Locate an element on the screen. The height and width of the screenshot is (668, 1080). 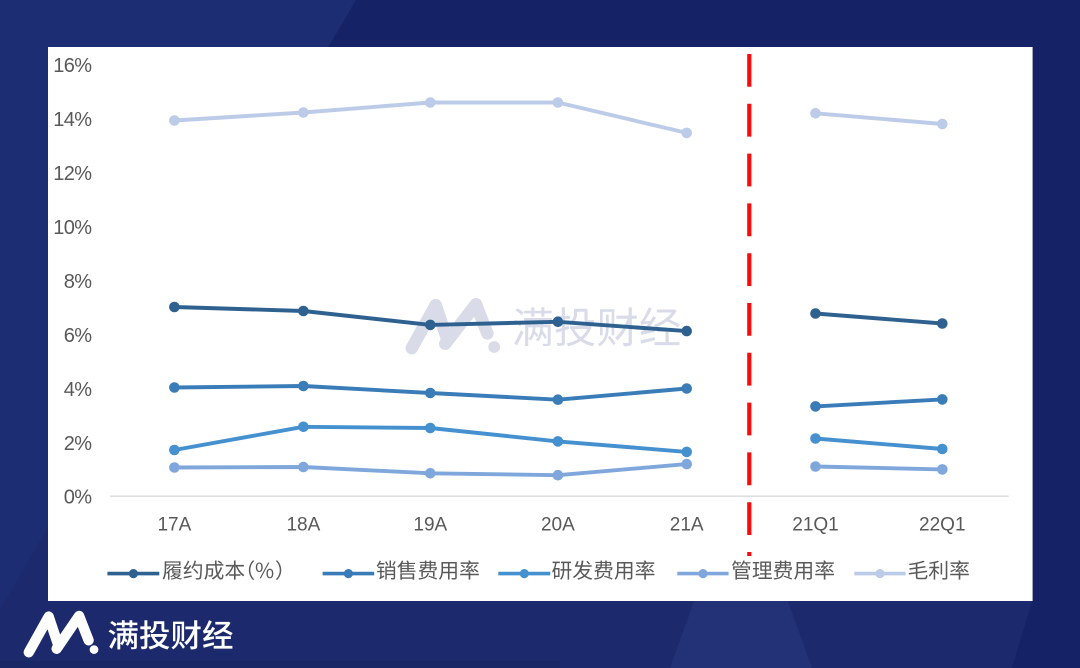
svg-text: 14% is located at coordinates (72, 120).